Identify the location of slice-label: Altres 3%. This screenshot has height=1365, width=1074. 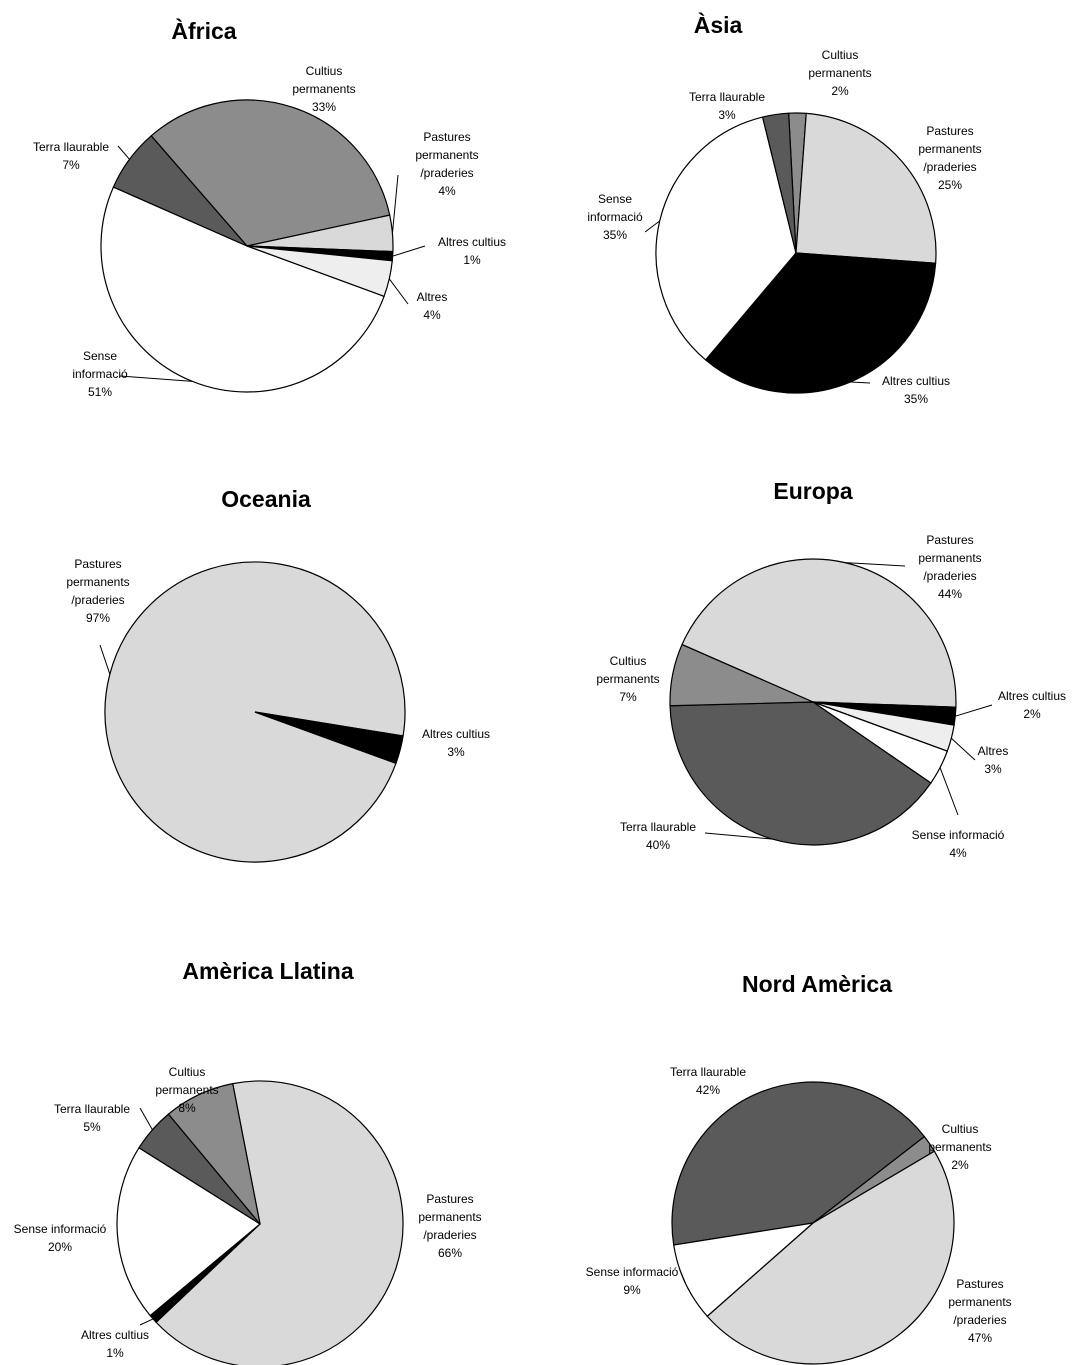
(993, 760).